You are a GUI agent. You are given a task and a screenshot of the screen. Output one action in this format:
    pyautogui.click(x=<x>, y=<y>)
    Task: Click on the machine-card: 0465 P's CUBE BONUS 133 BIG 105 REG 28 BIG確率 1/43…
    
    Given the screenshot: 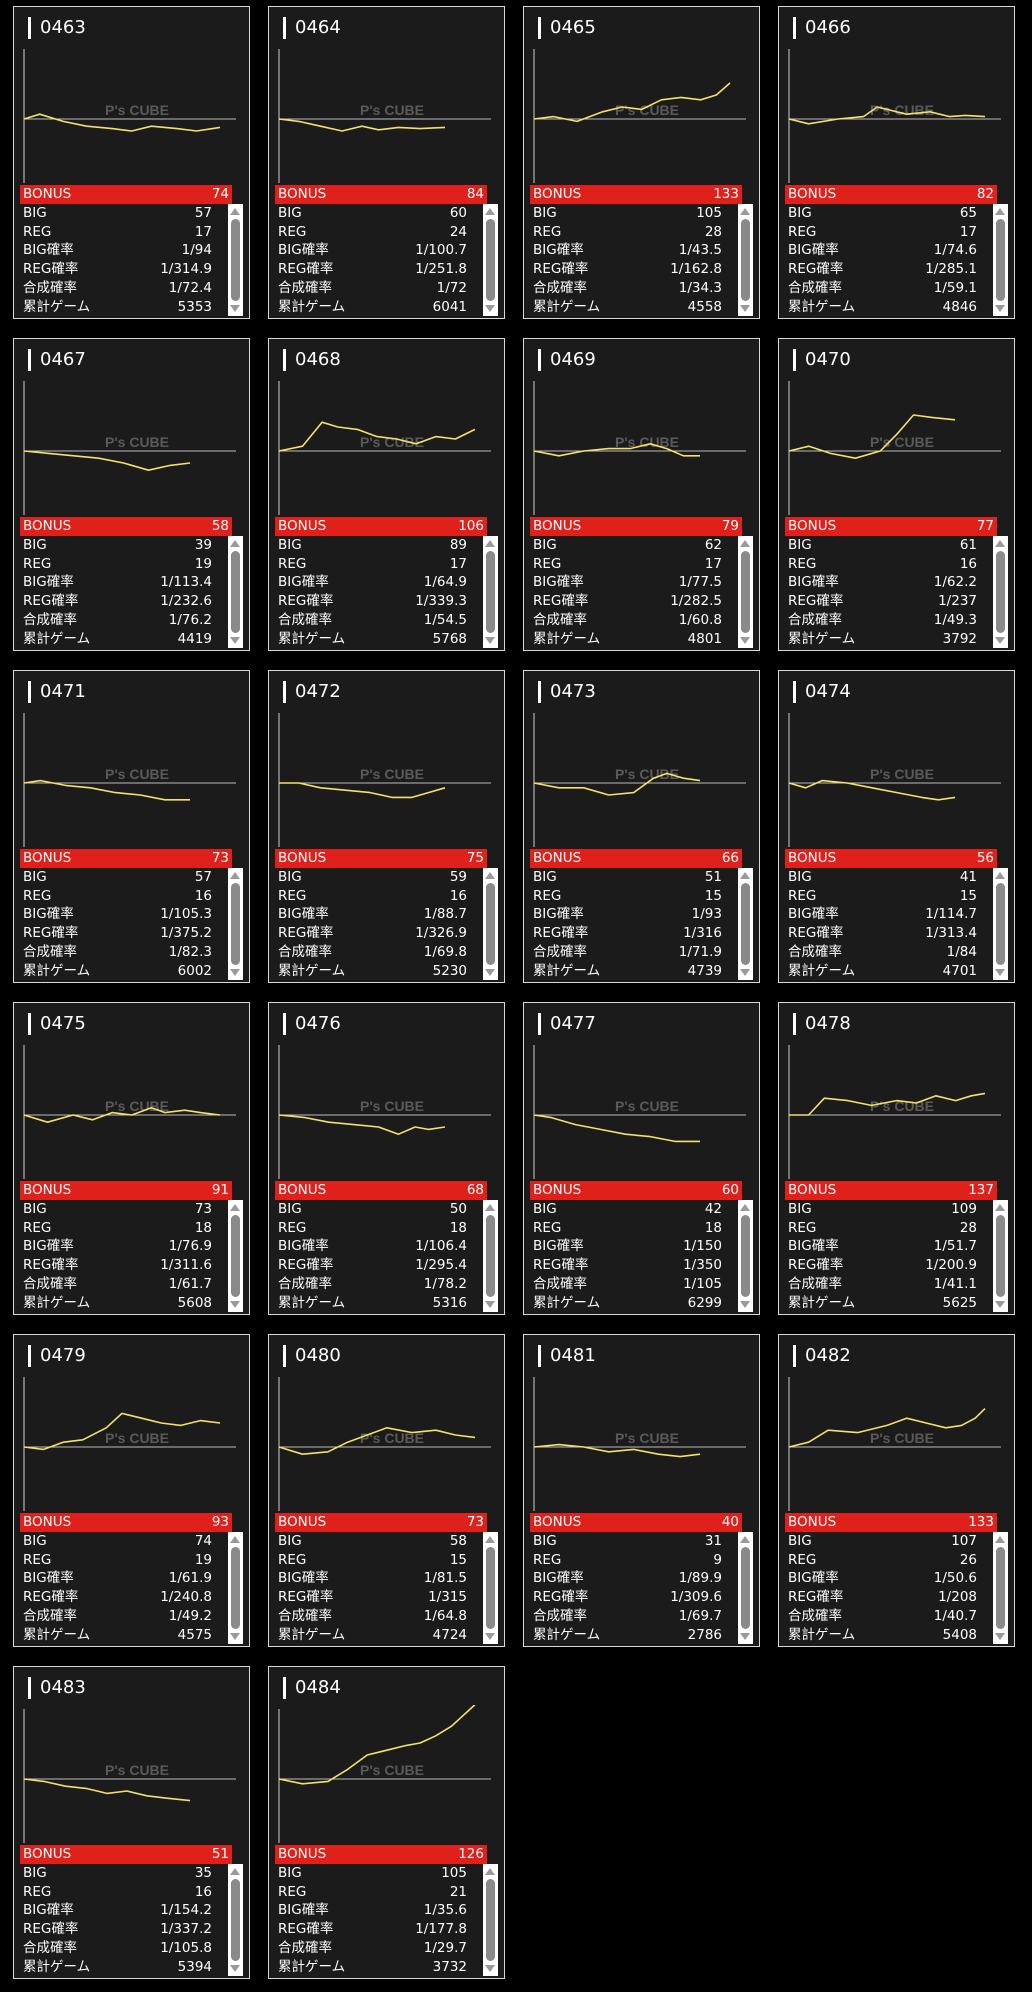 What is the action you would take?
    pyautogui.click(x=641, y=162)
    